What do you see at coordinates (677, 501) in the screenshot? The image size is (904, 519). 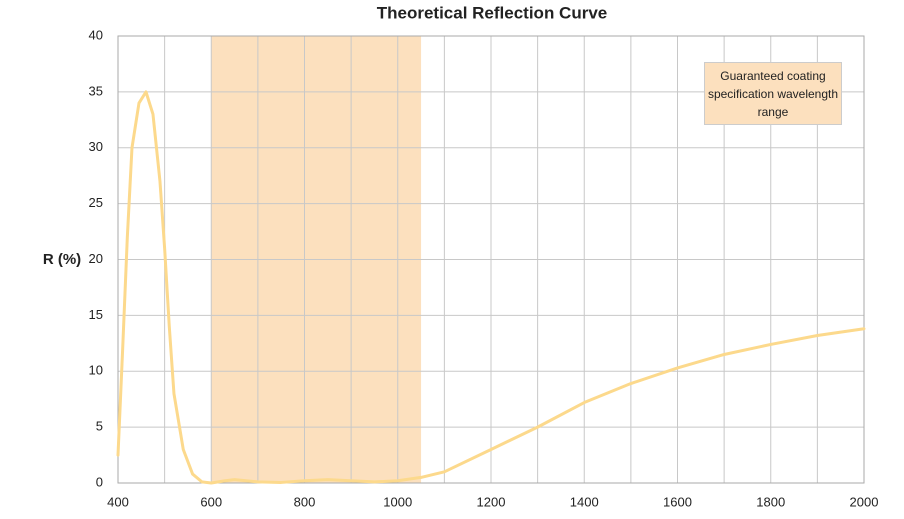 I see `x-tick-label: 1600` at bounding box center [677, 501].